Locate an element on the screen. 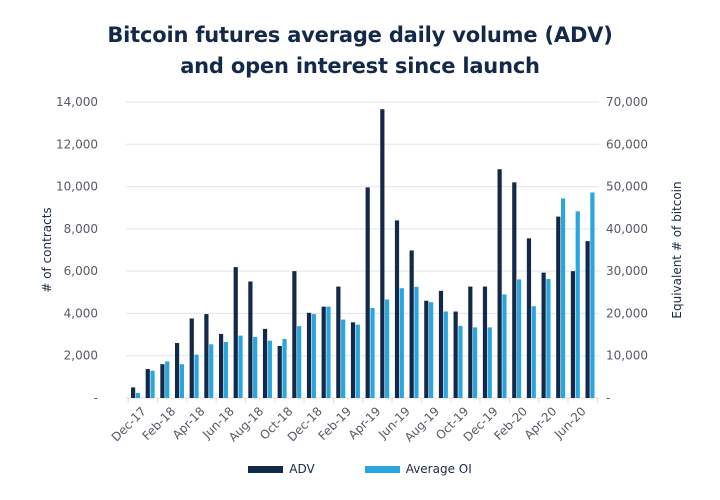  chart-title-line-2: and open interest since launch is located at coordinates (360, 66).